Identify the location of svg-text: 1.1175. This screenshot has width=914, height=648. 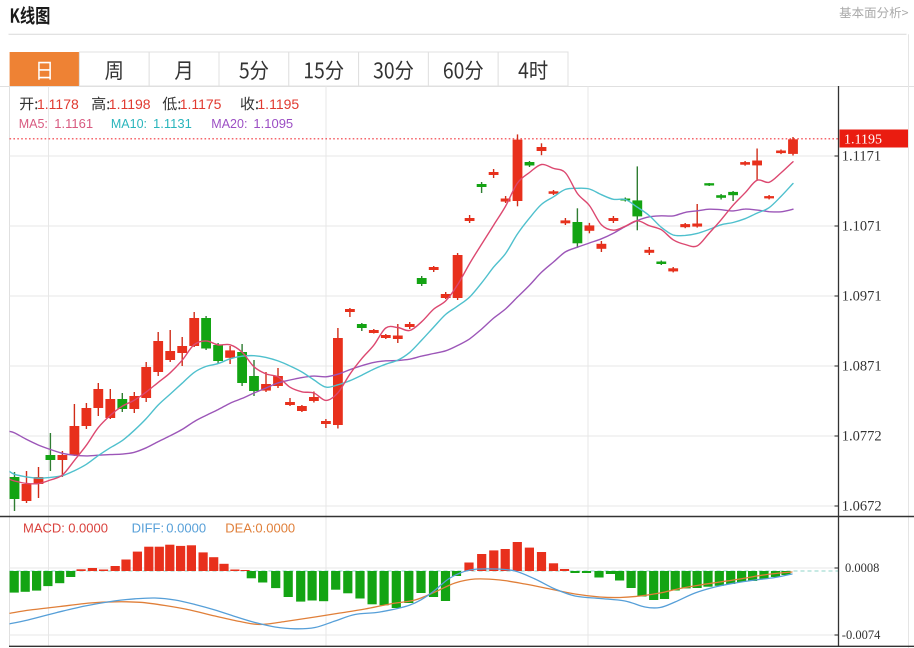
(201, 104).